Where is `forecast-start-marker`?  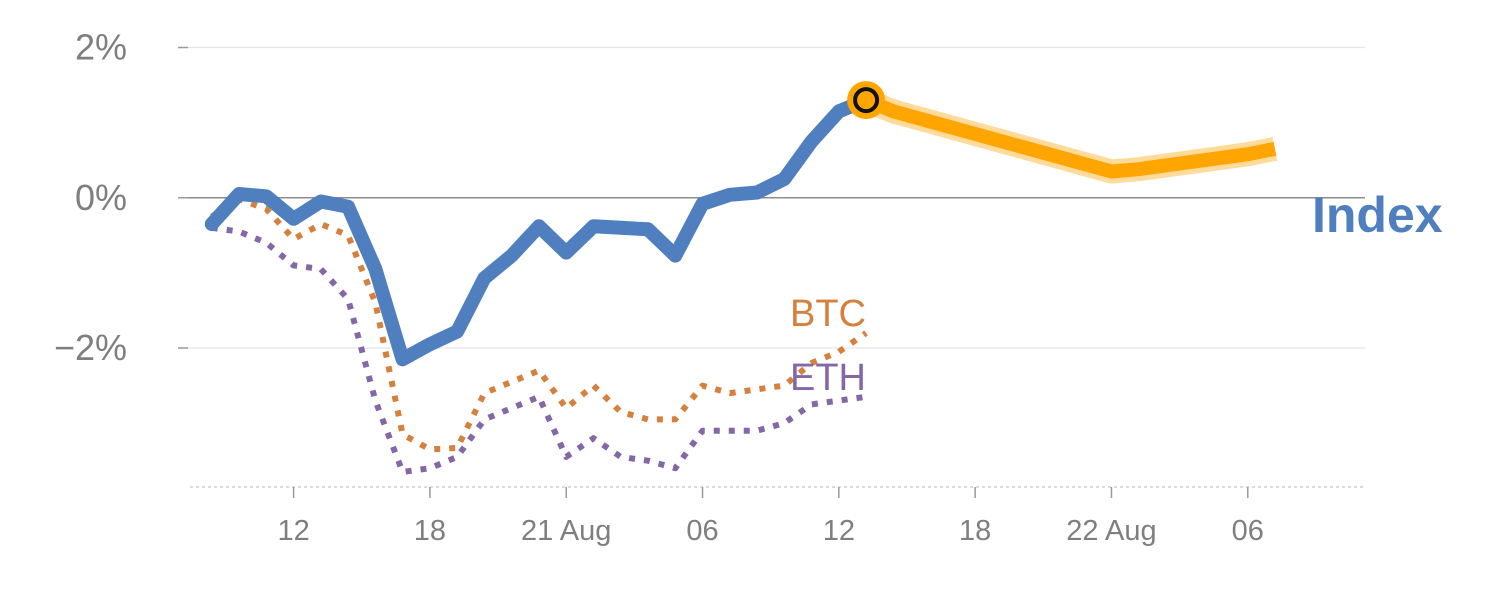
forecast-start-marker is located at coordinates (866, 100).